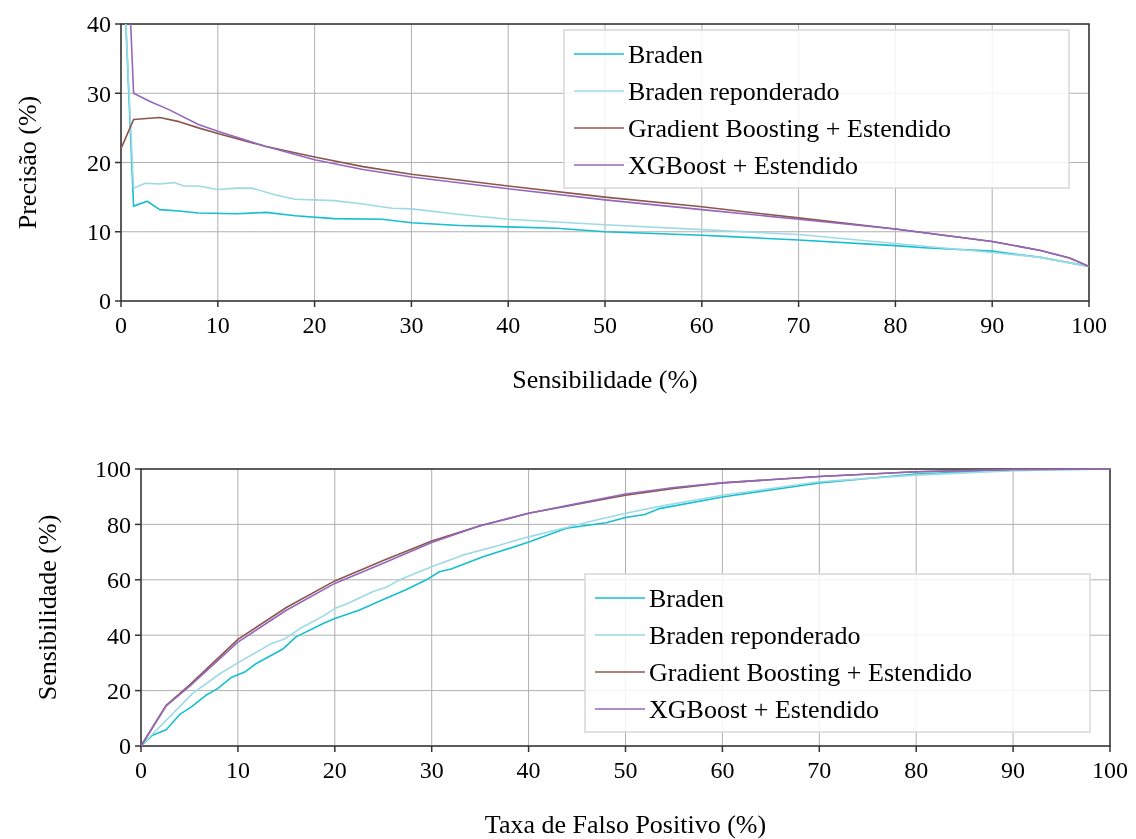 The image size is (1136, 839). I want to click on y-tick-label: 60, so click(119, 580).